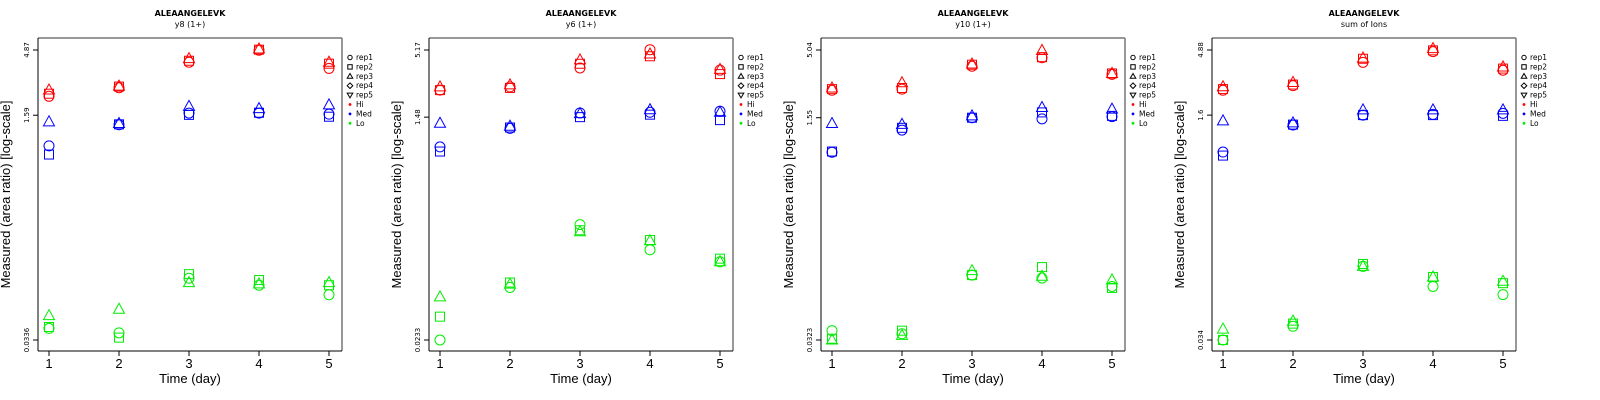 Image resolution: width=1600 pixels, height=400 pixels. Describe the element at coordinates (741, 104) in the screenshot. I see `legend-dot-hi-icon` at that location.